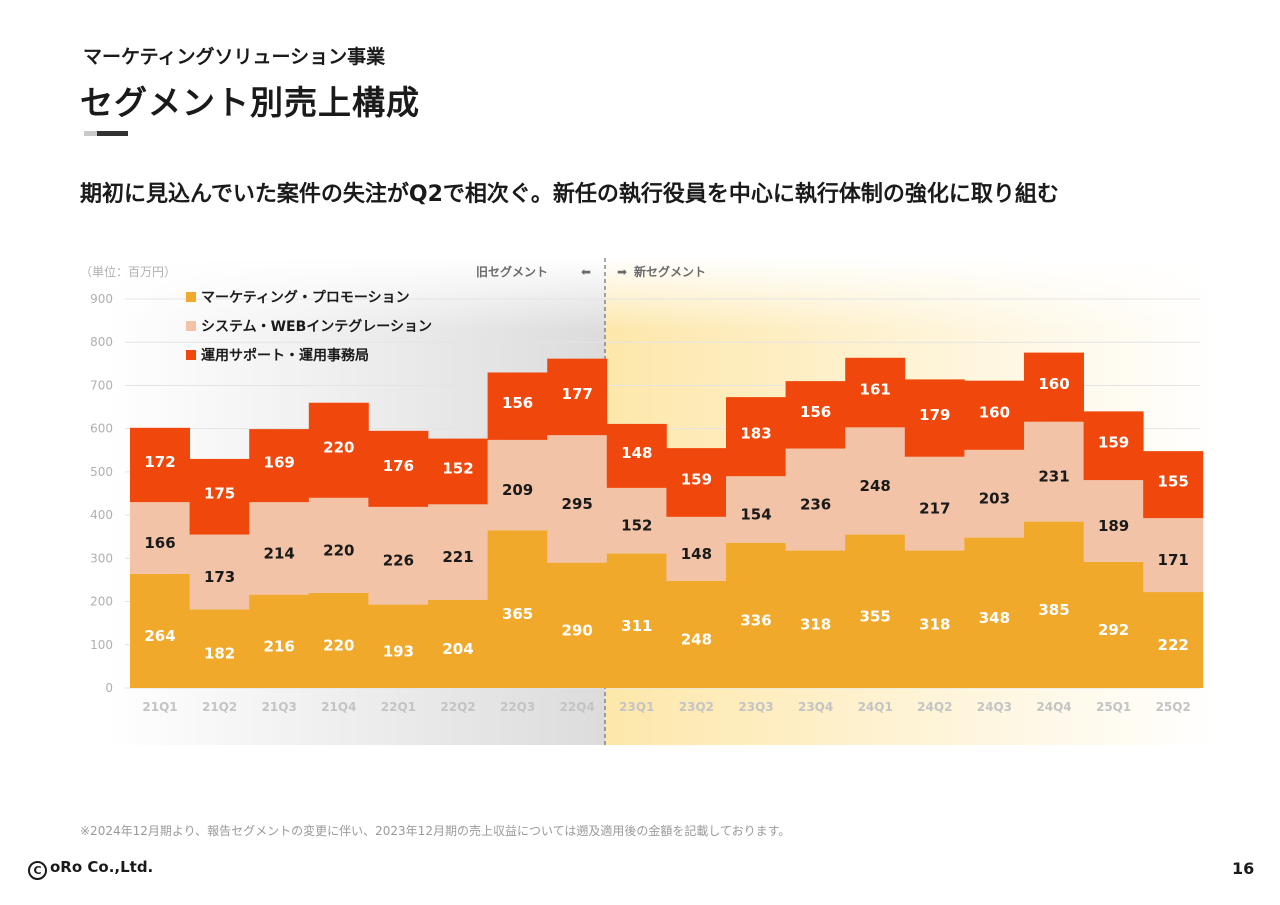 Image resolution: width=1280 pixels, height=905 pixels. What do you see at coordinates (1173, 482) in the screenshot?
I see `data-label: 155` at bounding box center [1173, 482].